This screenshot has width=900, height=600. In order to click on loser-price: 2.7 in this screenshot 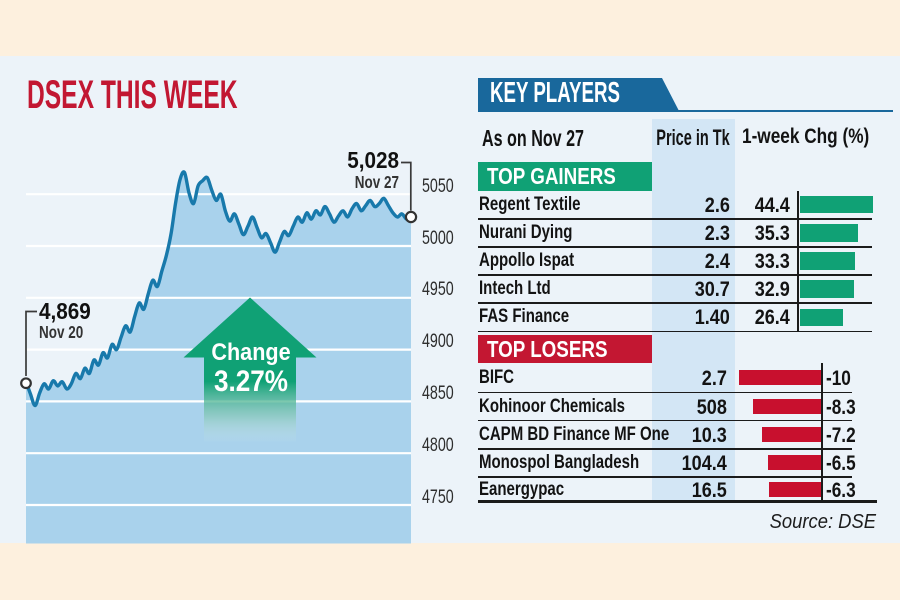, I will do `click(714, 377)`.